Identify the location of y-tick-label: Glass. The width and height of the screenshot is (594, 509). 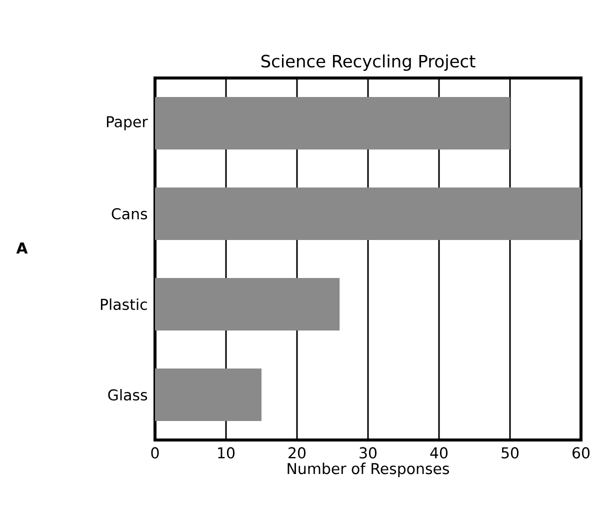
(128, 394).